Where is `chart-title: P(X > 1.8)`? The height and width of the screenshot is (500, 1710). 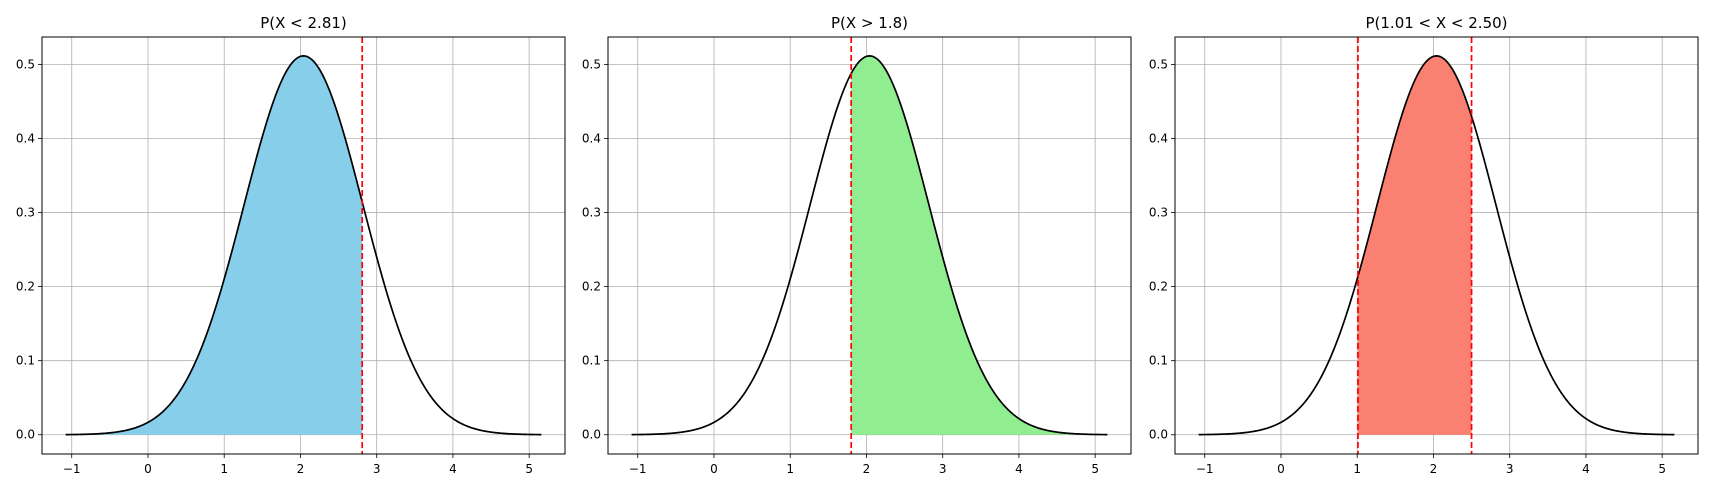 chart-title: P(X > 1.8) is located at coordinates (869, 23).